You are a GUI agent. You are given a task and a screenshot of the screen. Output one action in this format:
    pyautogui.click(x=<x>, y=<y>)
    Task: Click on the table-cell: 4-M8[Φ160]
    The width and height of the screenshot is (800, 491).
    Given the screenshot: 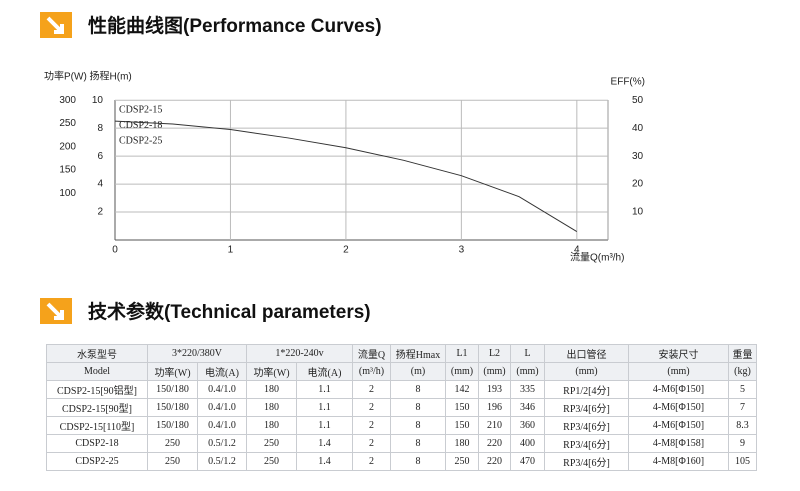 What is the action you would take?
    pyautogui.click(x=678, y=461)
    